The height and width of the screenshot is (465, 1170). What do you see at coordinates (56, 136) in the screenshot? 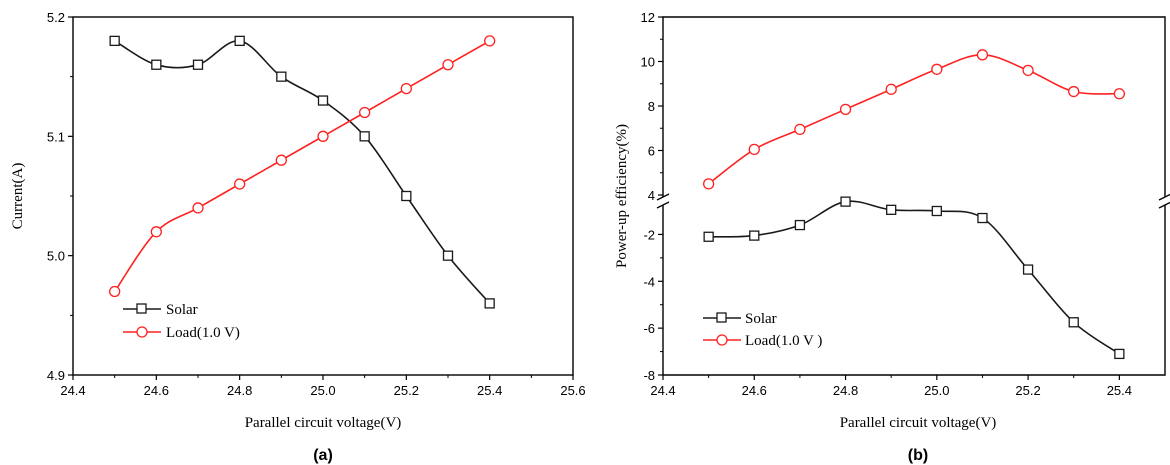
I see `y-tick-label: 5.1` at bounding box center [56, 136].